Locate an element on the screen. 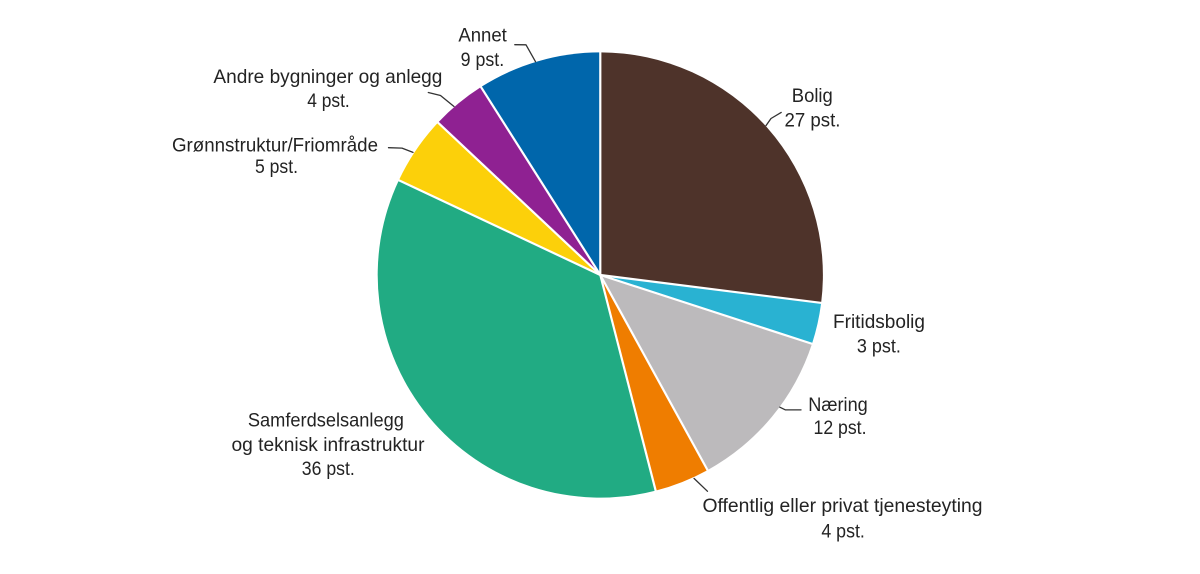 The height and width of the screenshot is (574, 1200). svg-text: Fritidsbolig is located at coordinates (879, 322).